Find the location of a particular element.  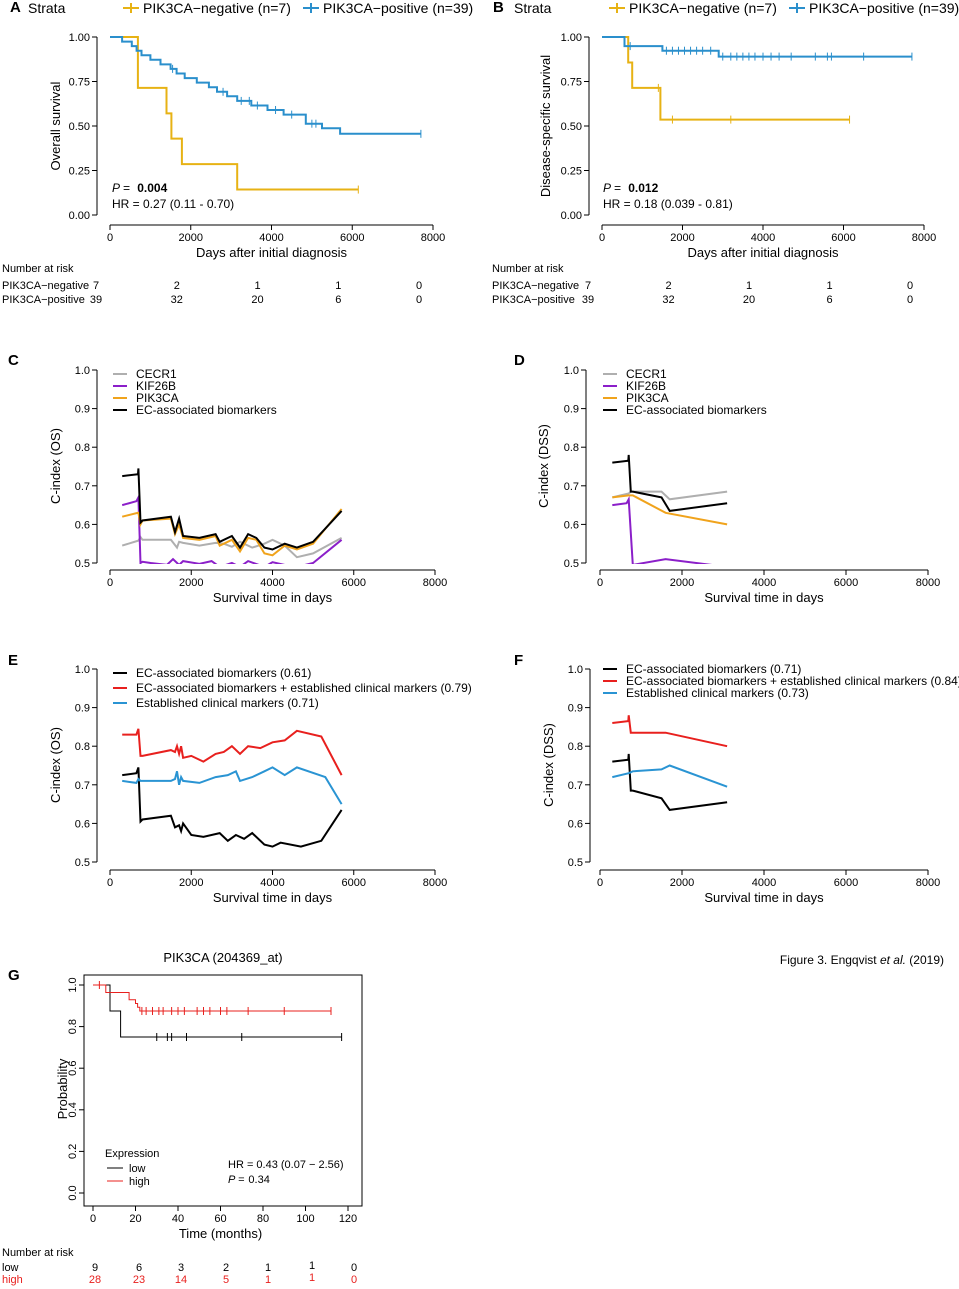

y-tick-label: 0.50 is located at coordinates (79, 127).